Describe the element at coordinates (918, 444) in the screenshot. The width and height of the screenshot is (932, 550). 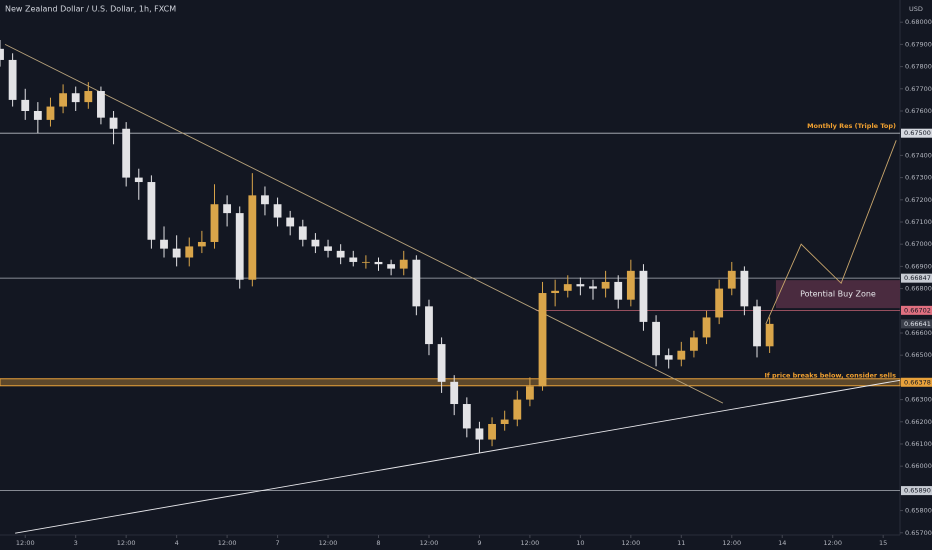
I see `y-tick-label: 0.66100` at that location.